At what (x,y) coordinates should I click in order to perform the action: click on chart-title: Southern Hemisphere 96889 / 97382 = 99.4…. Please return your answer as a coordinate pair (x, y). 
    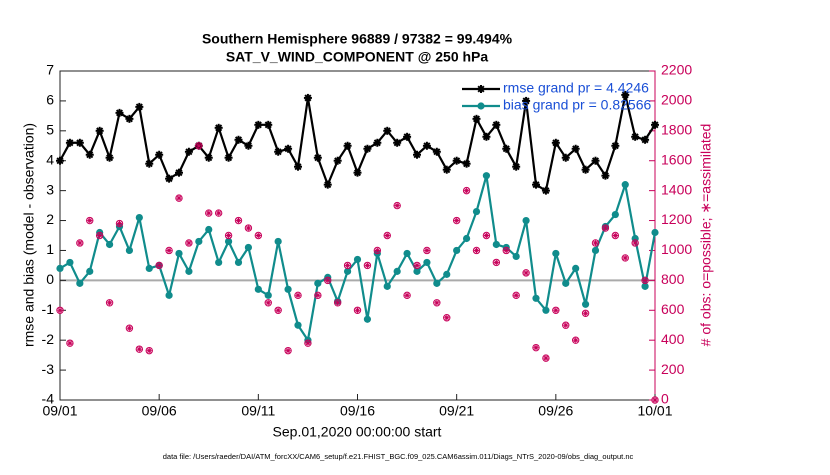
    Looking at the image, I should click on (357, 39).